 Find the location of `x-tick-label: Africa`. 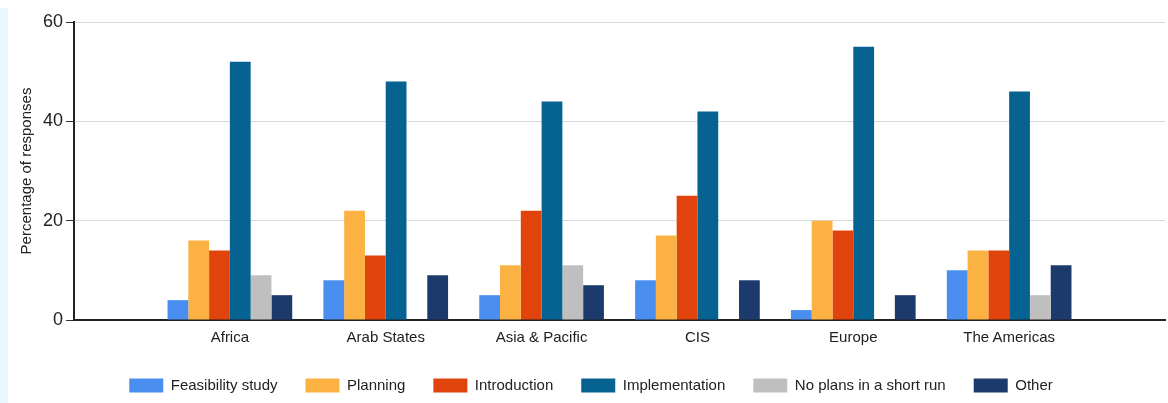

x-tick-label: Africa is located at coordinates (230, 337).